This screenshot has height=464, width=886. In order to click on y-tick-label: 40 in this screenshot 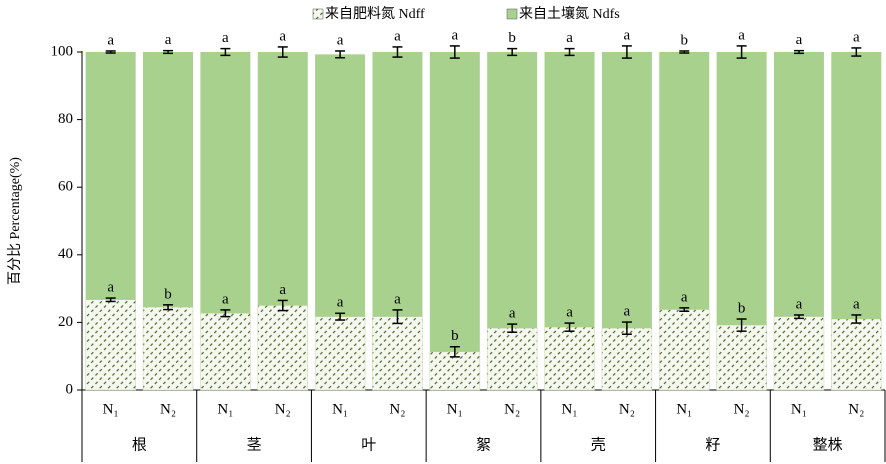, I will do `click(65, 254)`.